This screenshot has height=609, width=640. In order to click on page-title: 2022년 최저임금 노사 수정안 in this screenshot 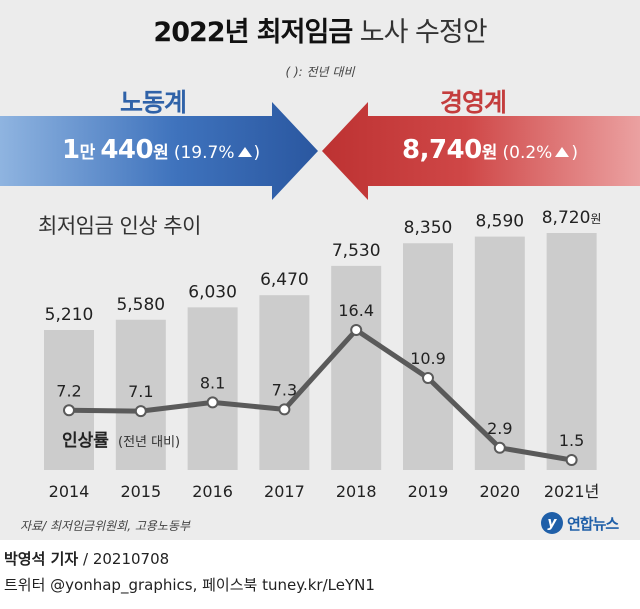, I will do `click(320, 29)`.